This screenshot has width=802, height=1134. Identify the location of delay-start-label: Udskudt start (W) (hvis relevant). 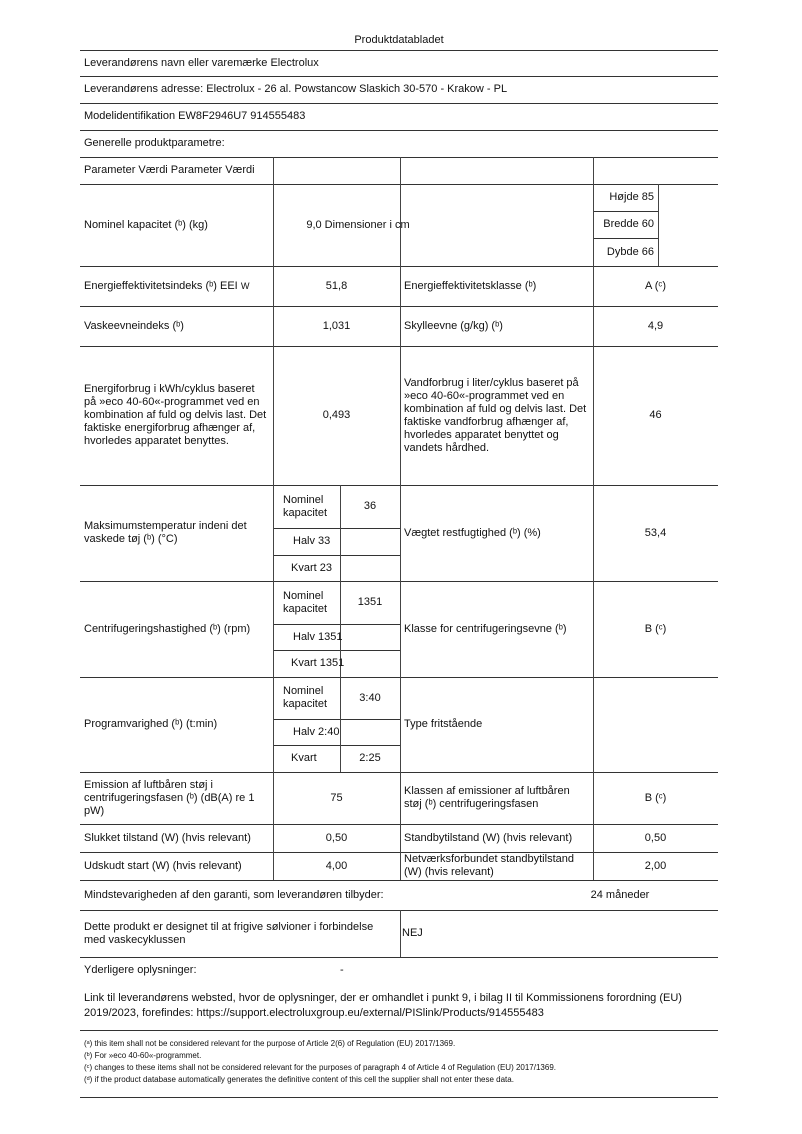
(163, 865).